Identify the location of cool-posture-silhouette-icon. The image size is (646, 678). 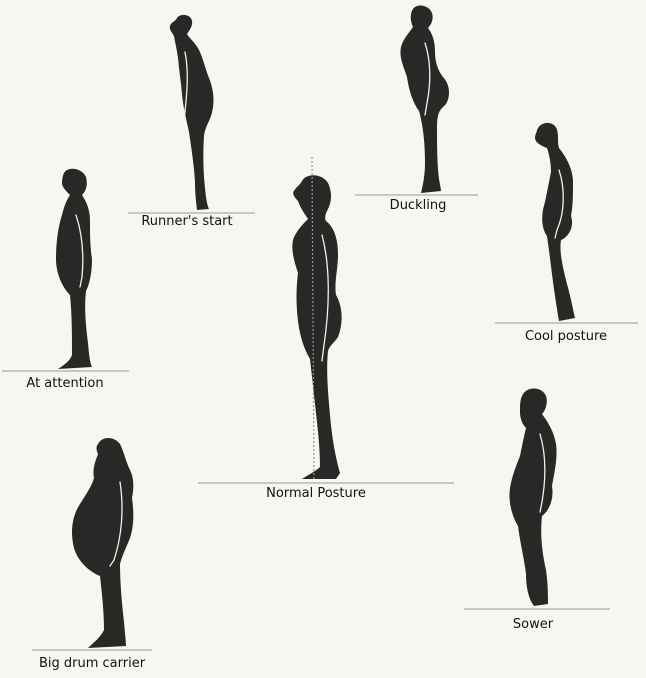
(566, 223).